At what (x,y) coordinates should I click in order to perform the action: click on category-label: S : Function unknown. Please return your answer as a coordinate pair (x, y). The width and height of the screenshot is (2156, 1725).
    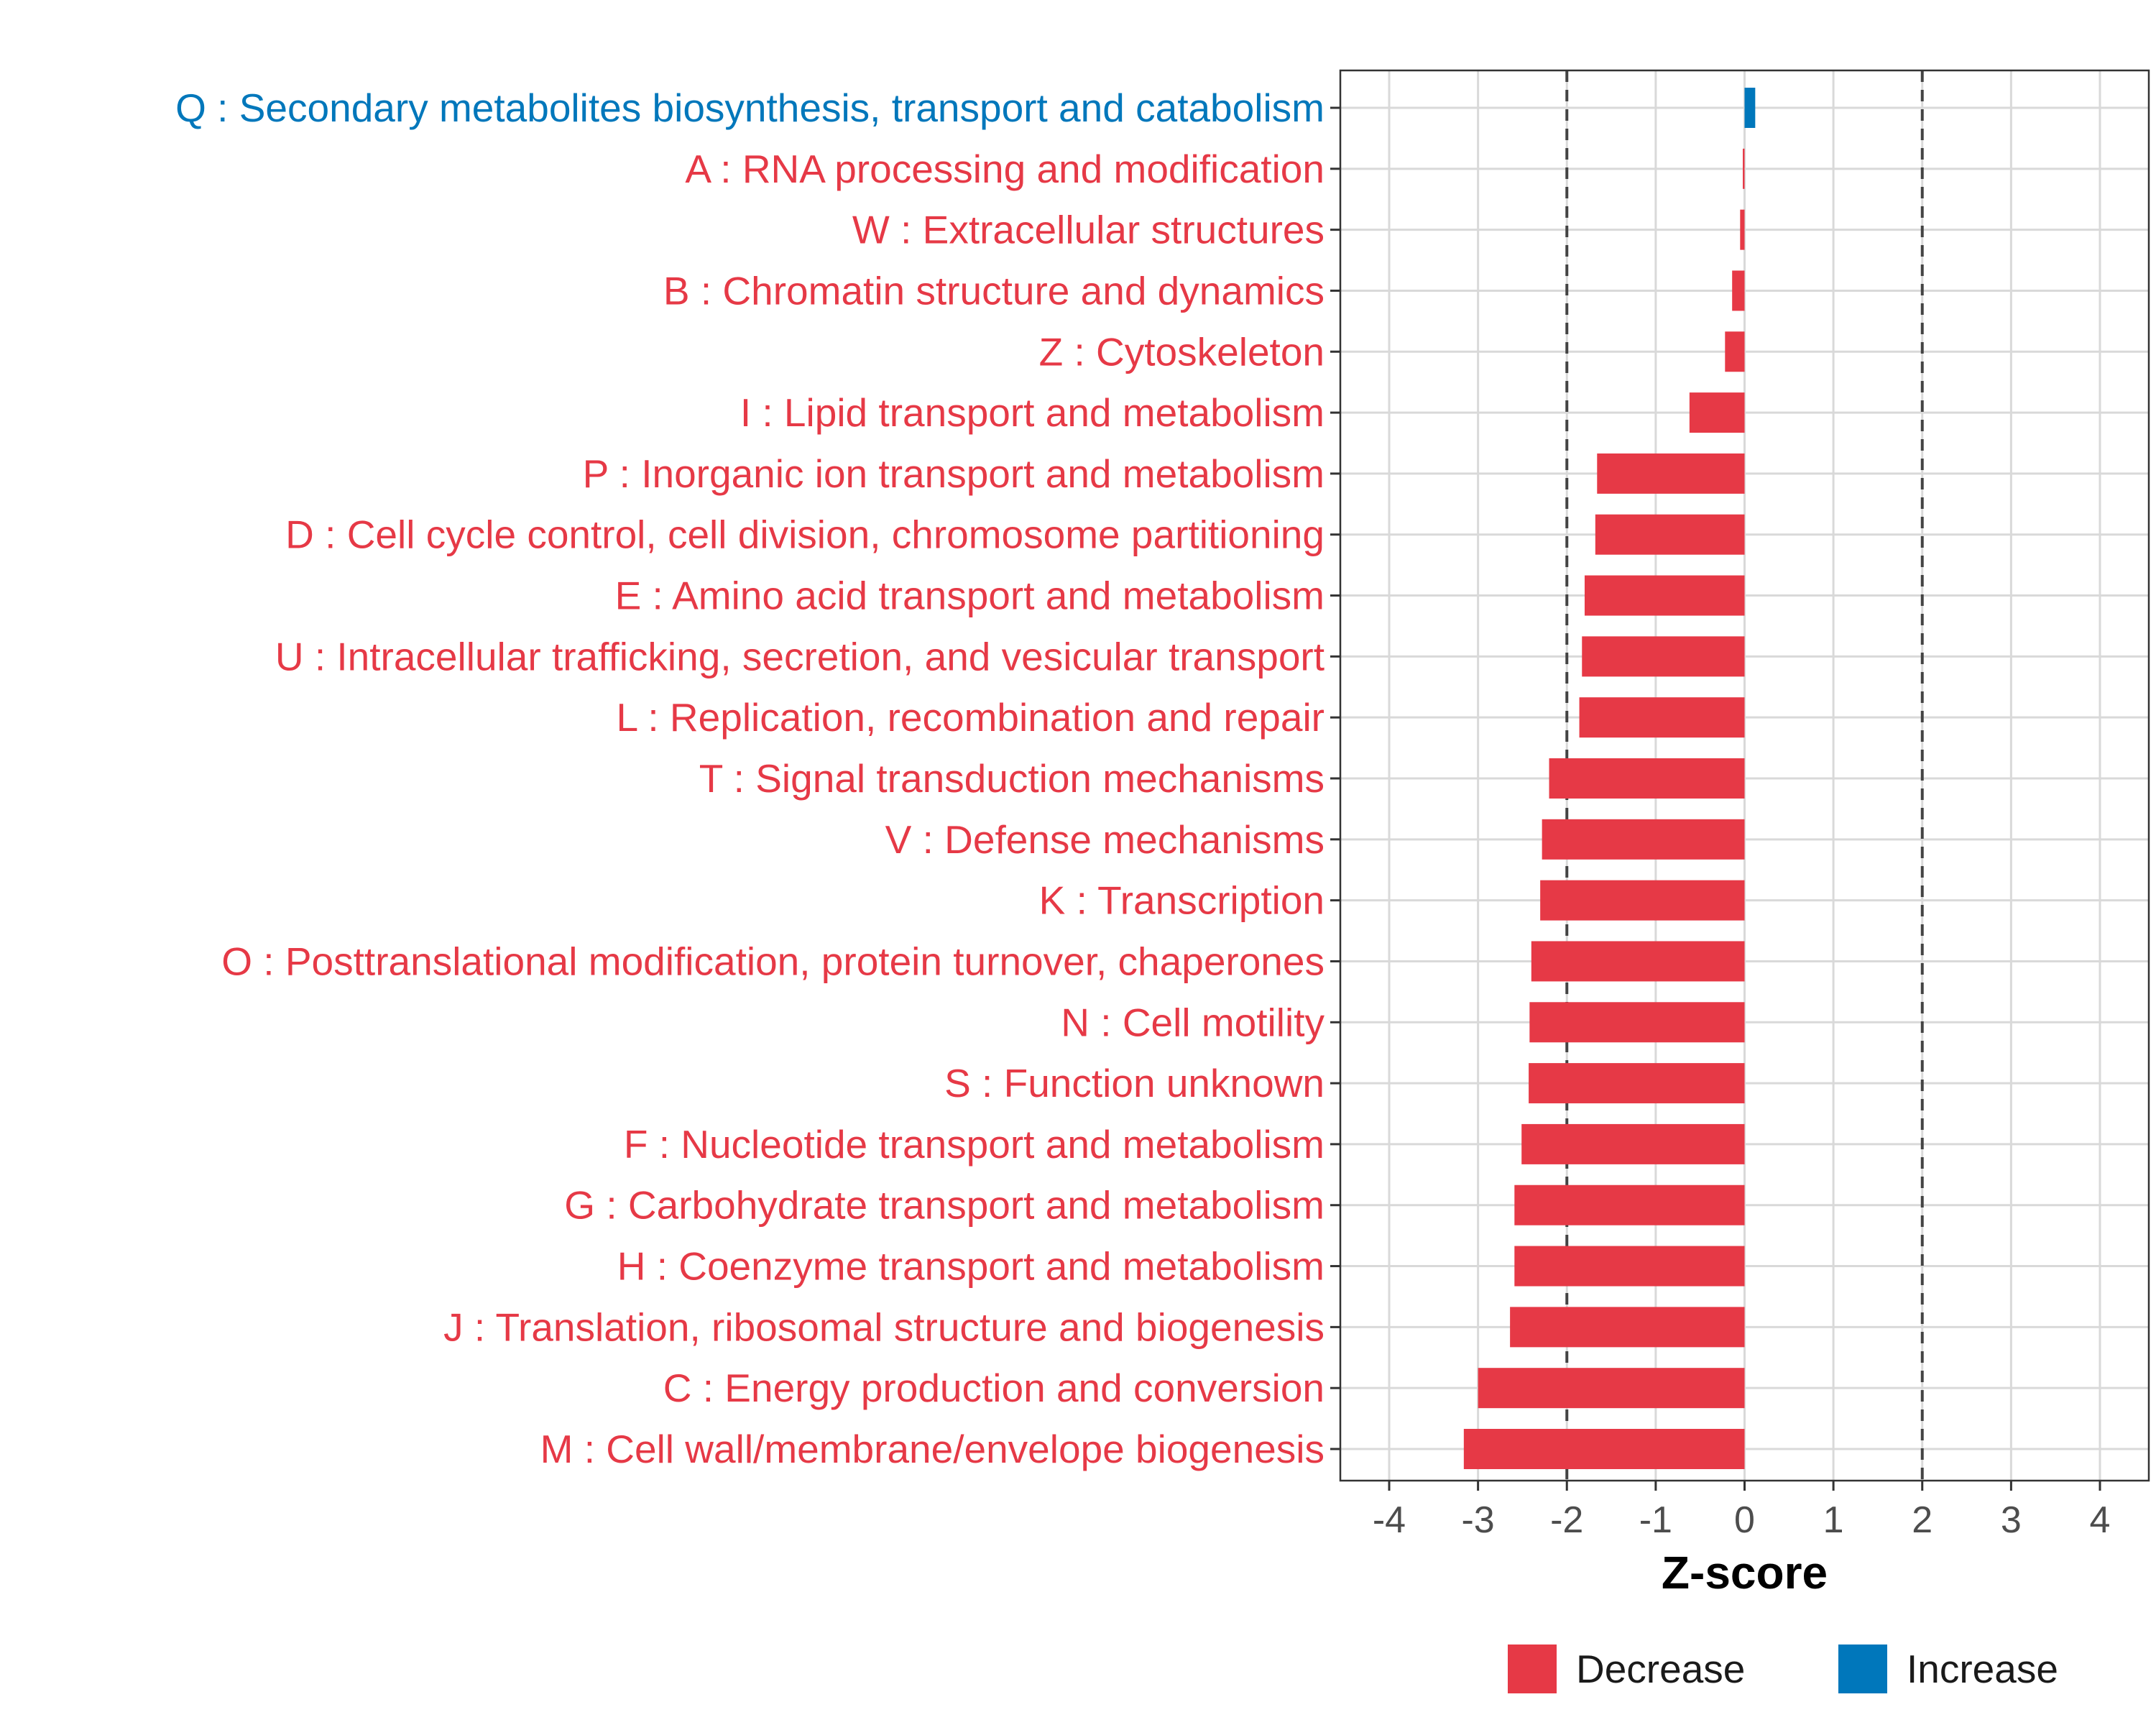
    Looking at the image, I should click on (1134, 1083).